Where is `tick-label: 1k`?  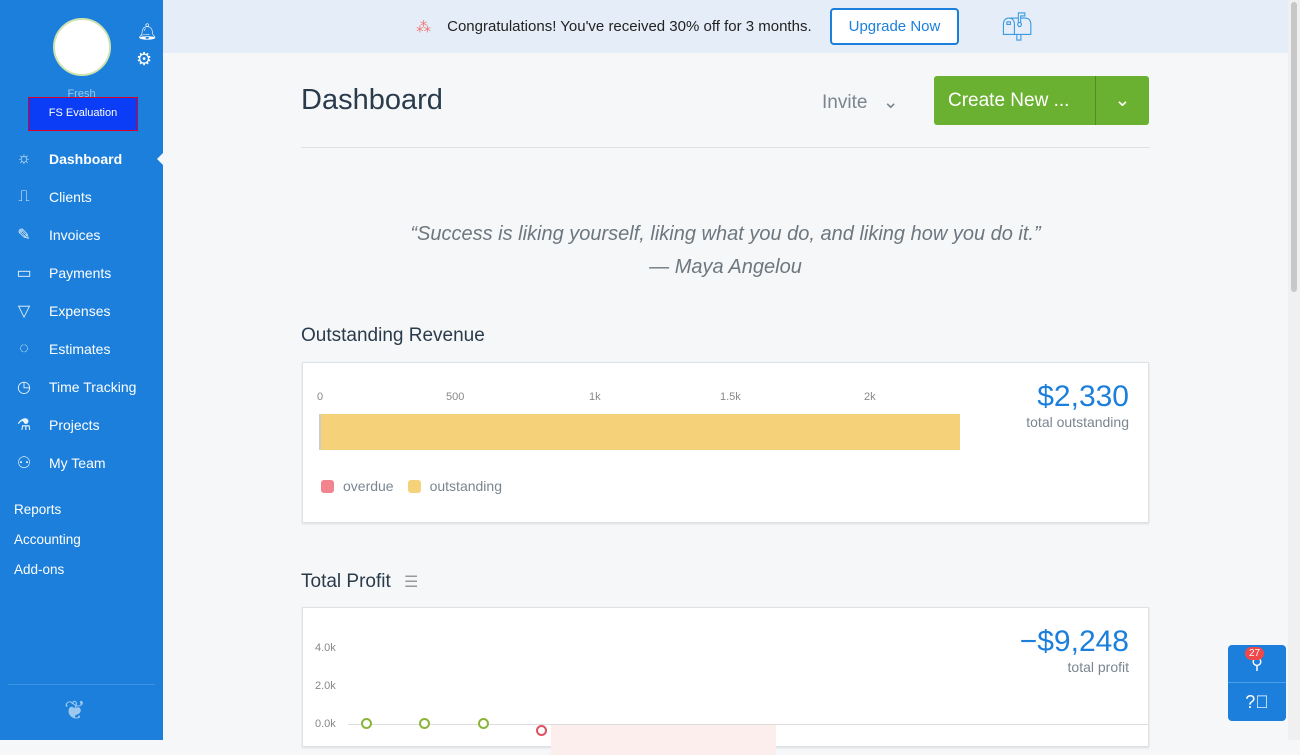 tick-label: 1k is located at coordinates (595, 397).